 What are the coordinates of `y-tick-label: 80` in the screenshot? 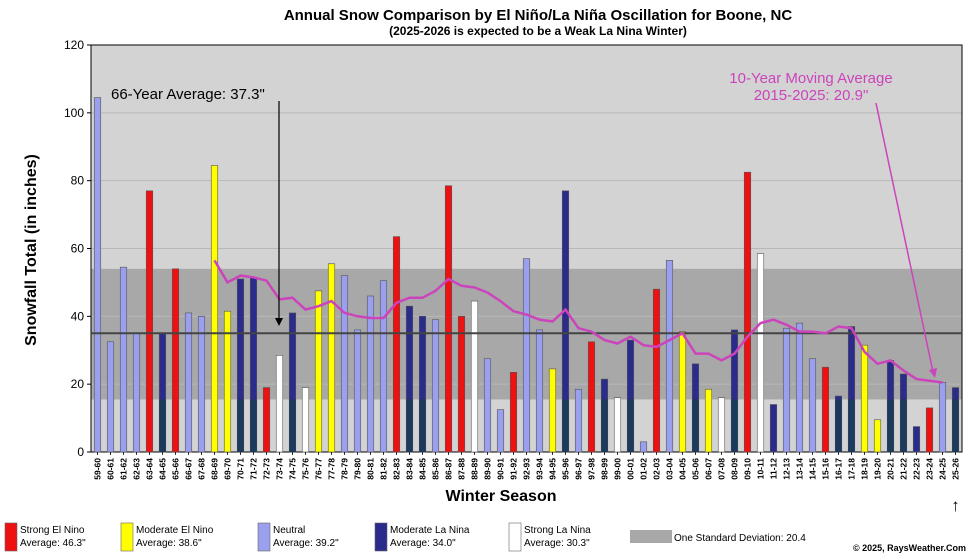 It's located at (78, 181).